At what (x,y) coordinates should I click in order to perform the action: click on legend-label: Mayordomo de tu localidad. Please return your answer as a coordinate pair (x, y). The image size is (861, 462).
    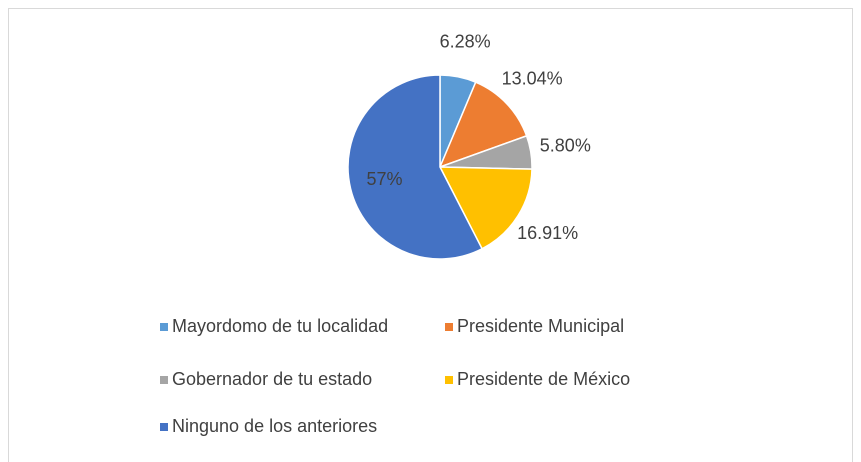
    Looking at the image, I should click on (280, 326).